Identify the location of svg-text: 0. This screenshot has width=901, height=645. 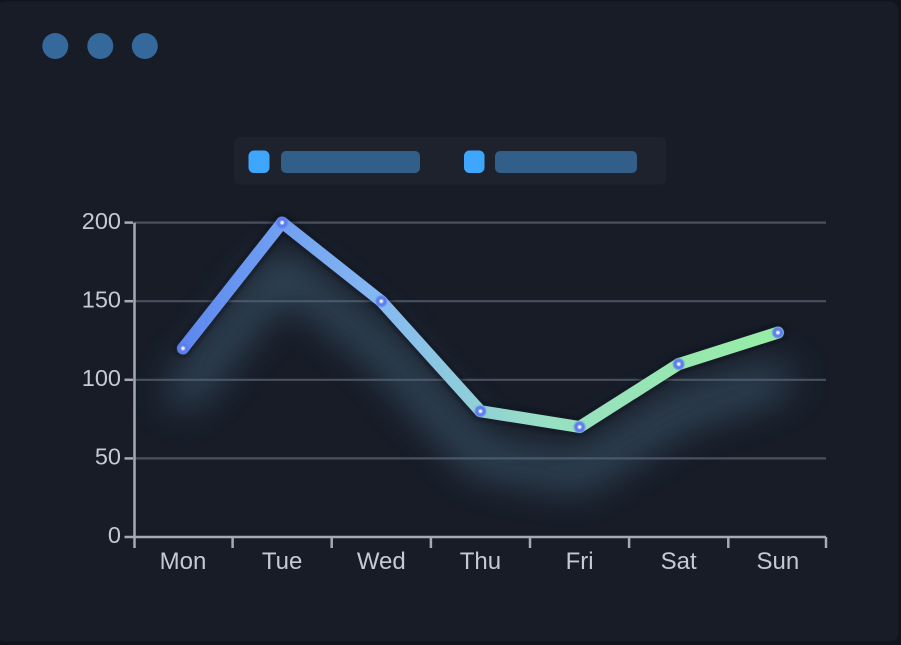
(114, 535).